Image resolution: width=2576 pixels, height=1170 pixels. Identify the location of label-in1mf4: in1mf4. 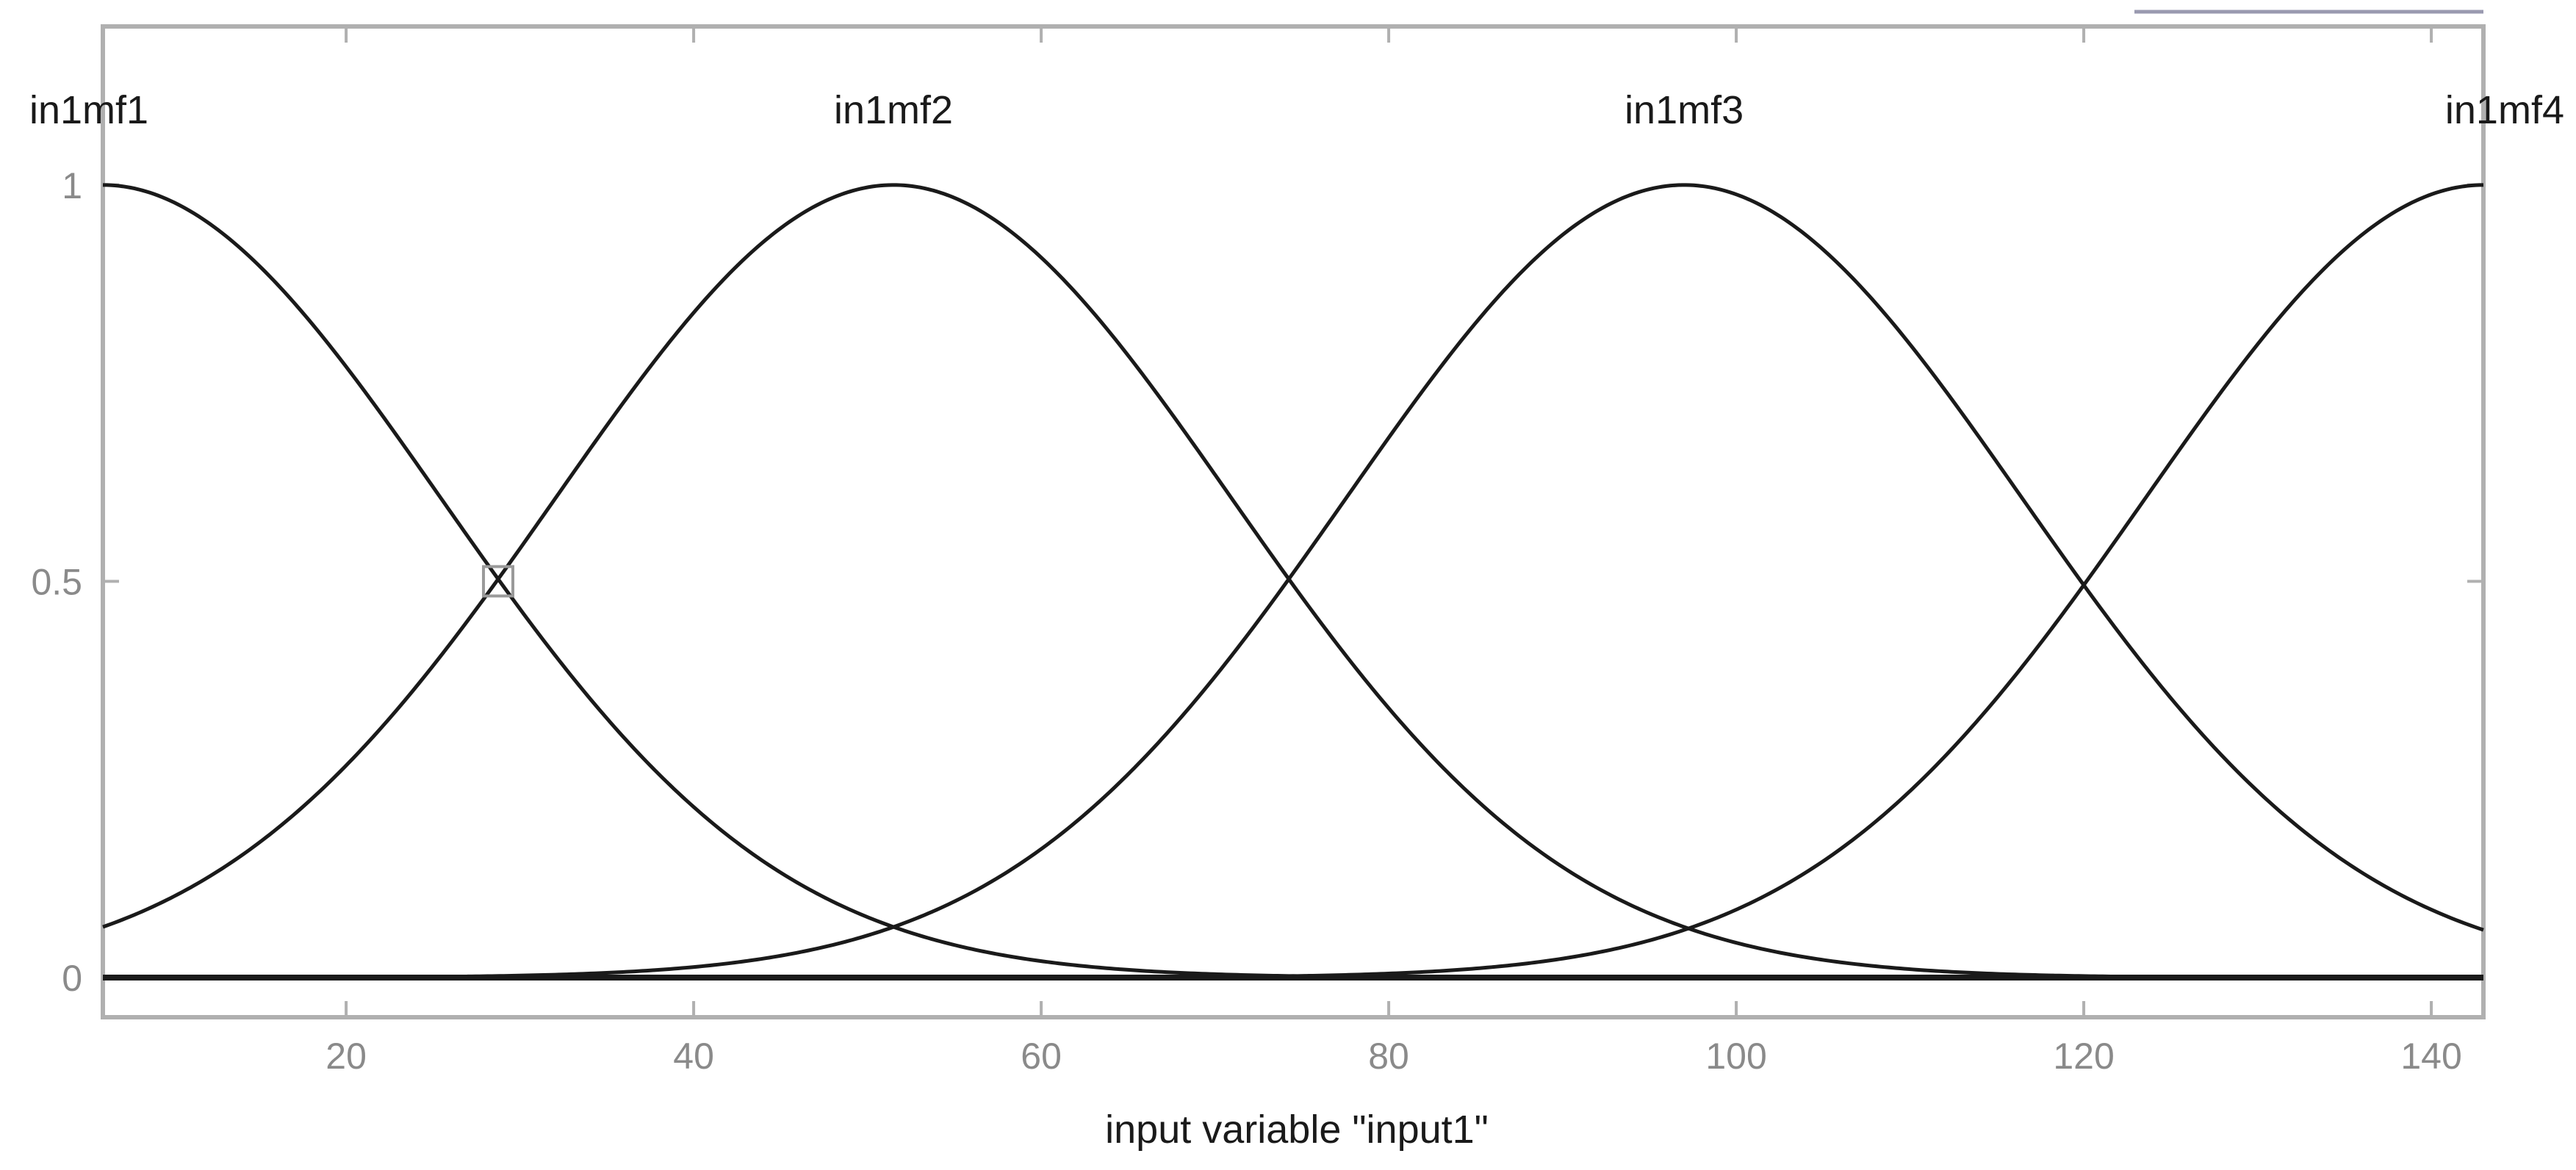
(2504, 110).